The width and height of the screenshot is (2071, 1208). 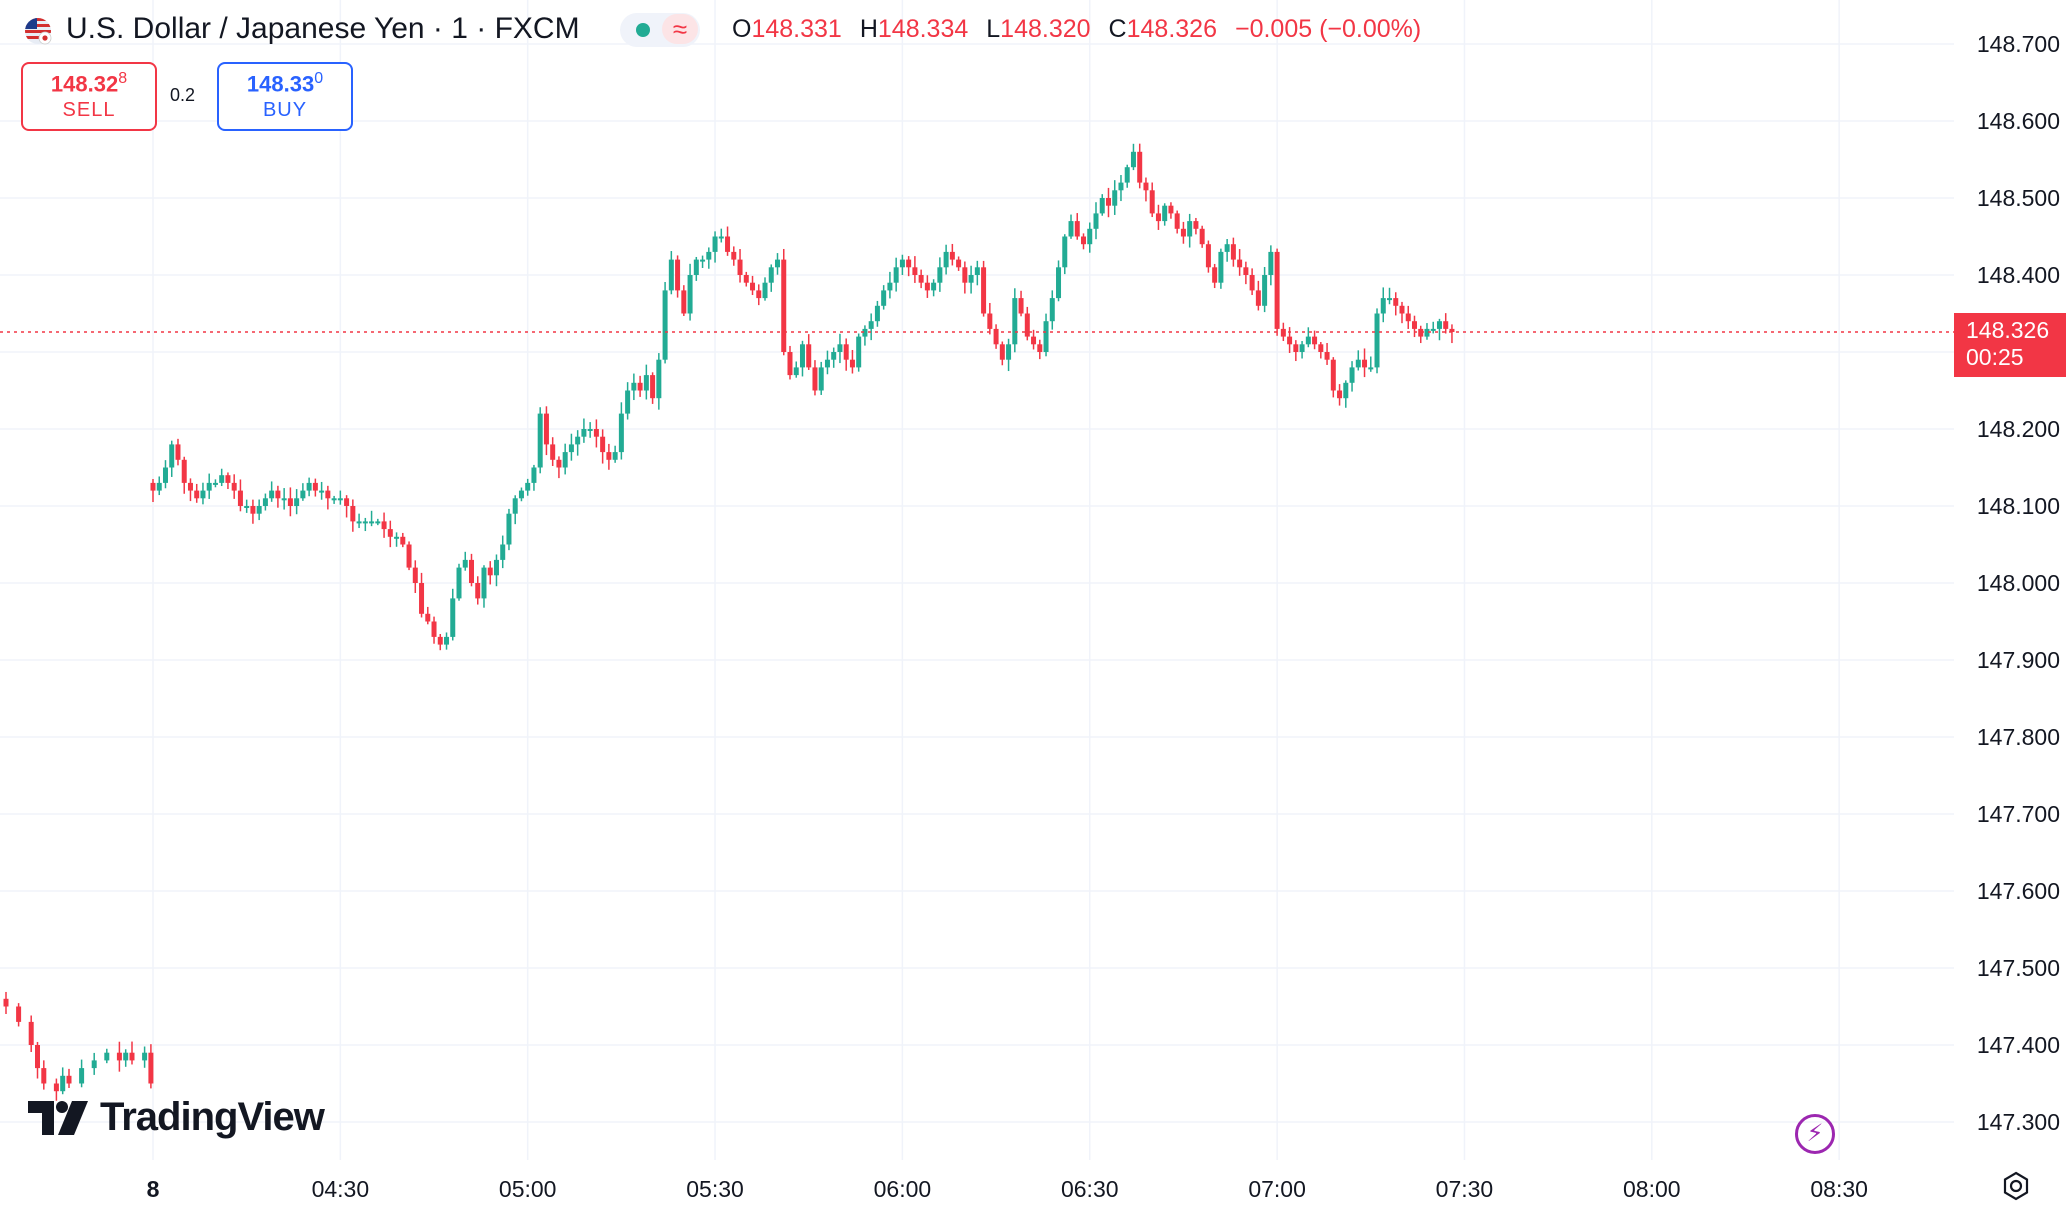 What do you see at coordinates (123, 78) in the screenshot?
I see `sell-price-pip: 8` at bounding box center [123, 78].